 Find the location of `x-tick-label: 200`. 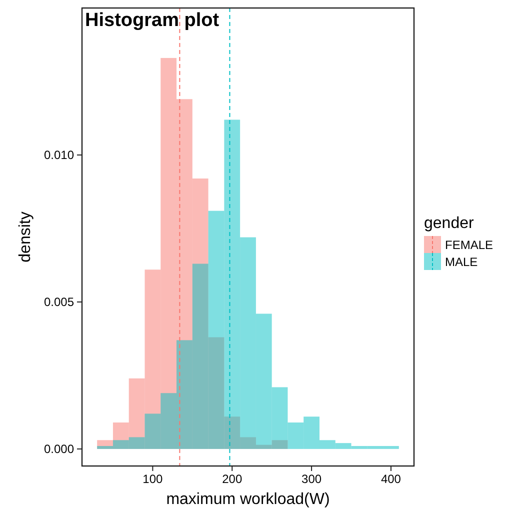

x-tick-label: 200 is located at coordinates (232, 479).